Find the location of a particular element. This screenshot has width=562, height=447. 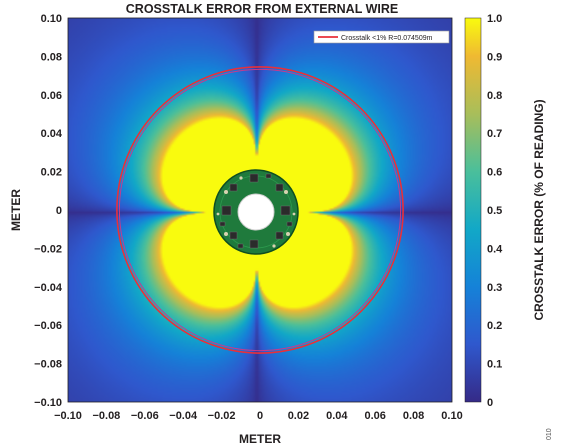

x-tick-label: 0.10 is located at coordinates (451, 416).